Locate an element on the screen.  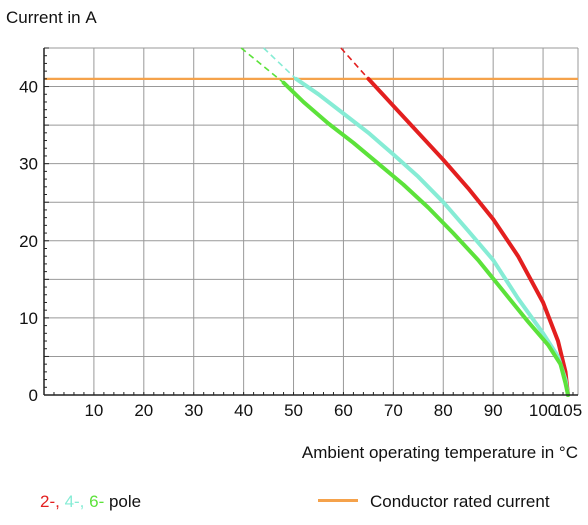
legend-pole: 2-, 4-, 6- pole is located at coordinates (90, 502).